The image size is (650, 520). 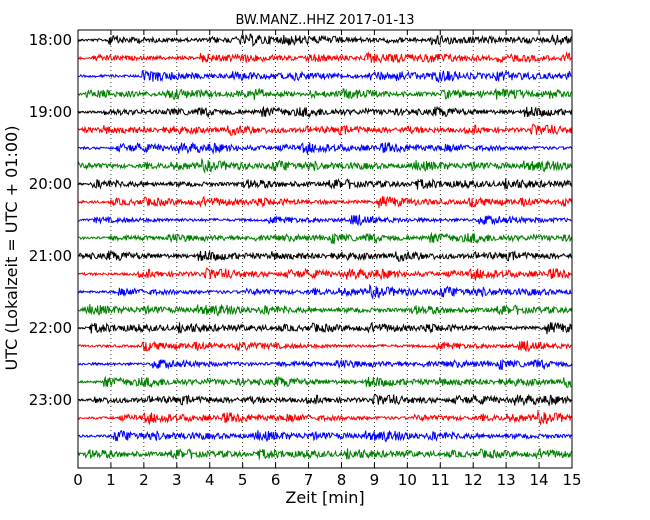 What do you see at coordinates (440, 480) in the screenshot?
I see `x-tick-label: 11` at bounding box center [440, 480].